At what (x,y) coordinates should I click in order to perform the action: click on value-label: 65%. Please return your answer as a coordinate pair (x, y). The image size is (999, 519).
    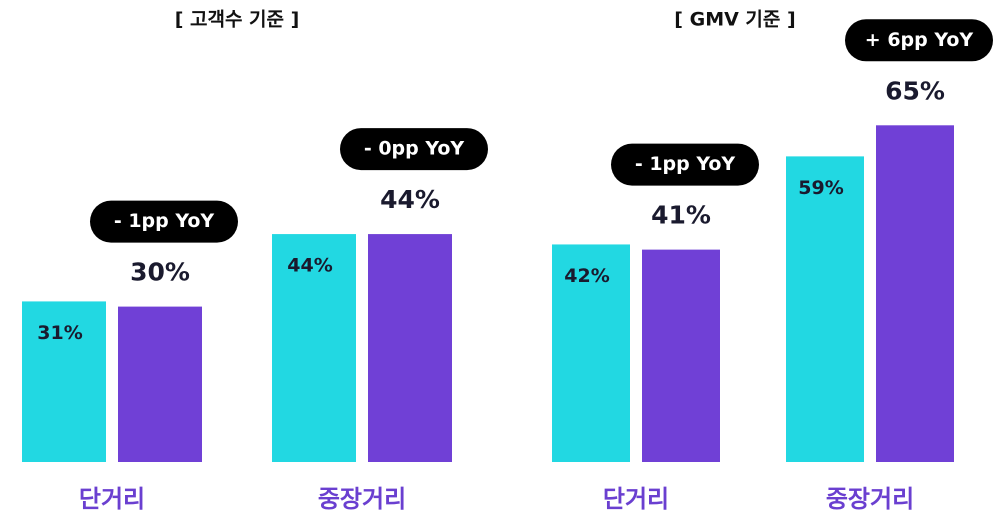
    Looking at the image, I should click on (915, 90).